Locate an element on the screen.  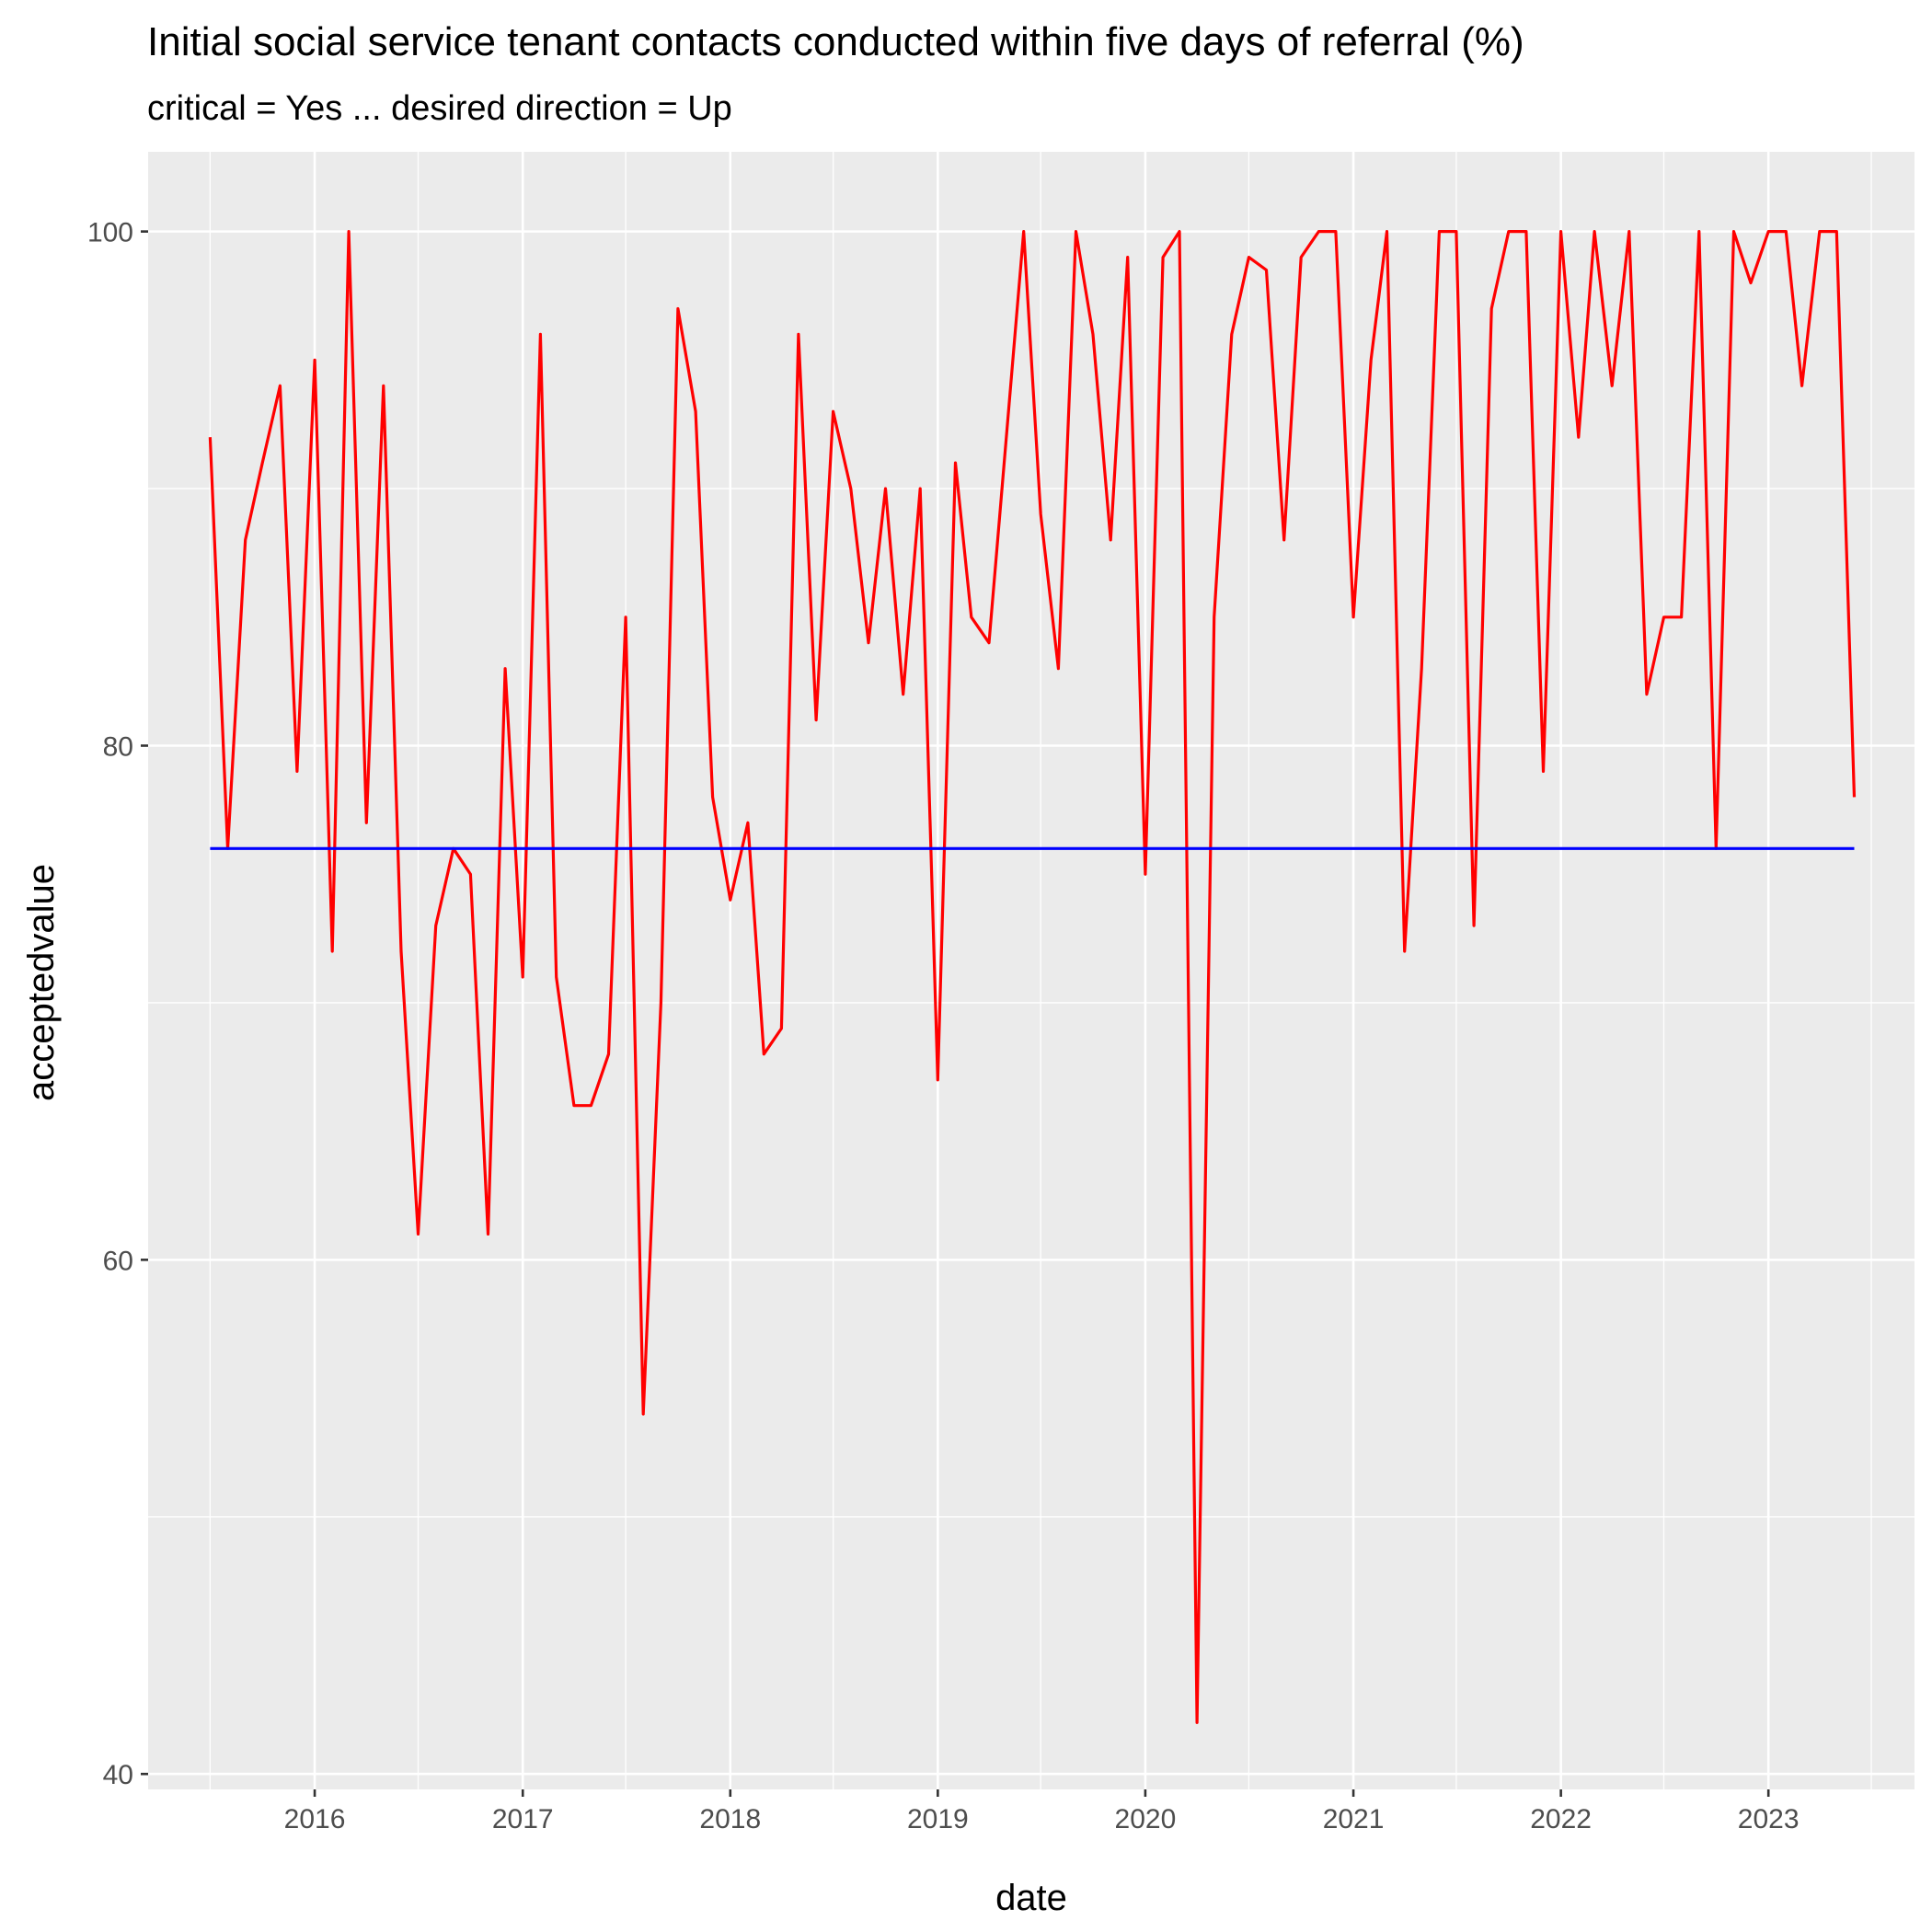
x-tick-label: 2016 is located at coordinates (315, 1819).